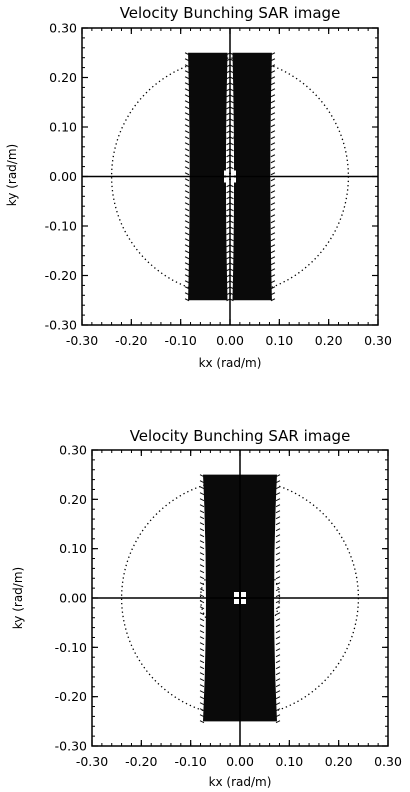 Image resolution: width=410 pixels, height=792 pixels. What do you see at coordinates (240, 782) in the screenshot?
I see `x-axis-label: kx (rad/m)` at bounding box center [240, 782].